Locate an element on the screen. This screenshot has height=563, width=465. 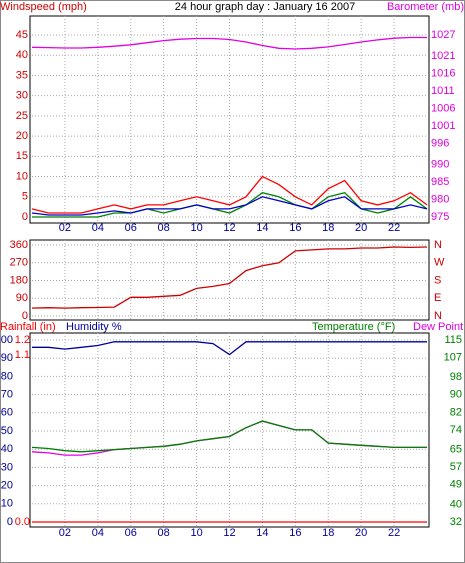
y2-tick-label: 1006 is located at coordinates (443, 108).